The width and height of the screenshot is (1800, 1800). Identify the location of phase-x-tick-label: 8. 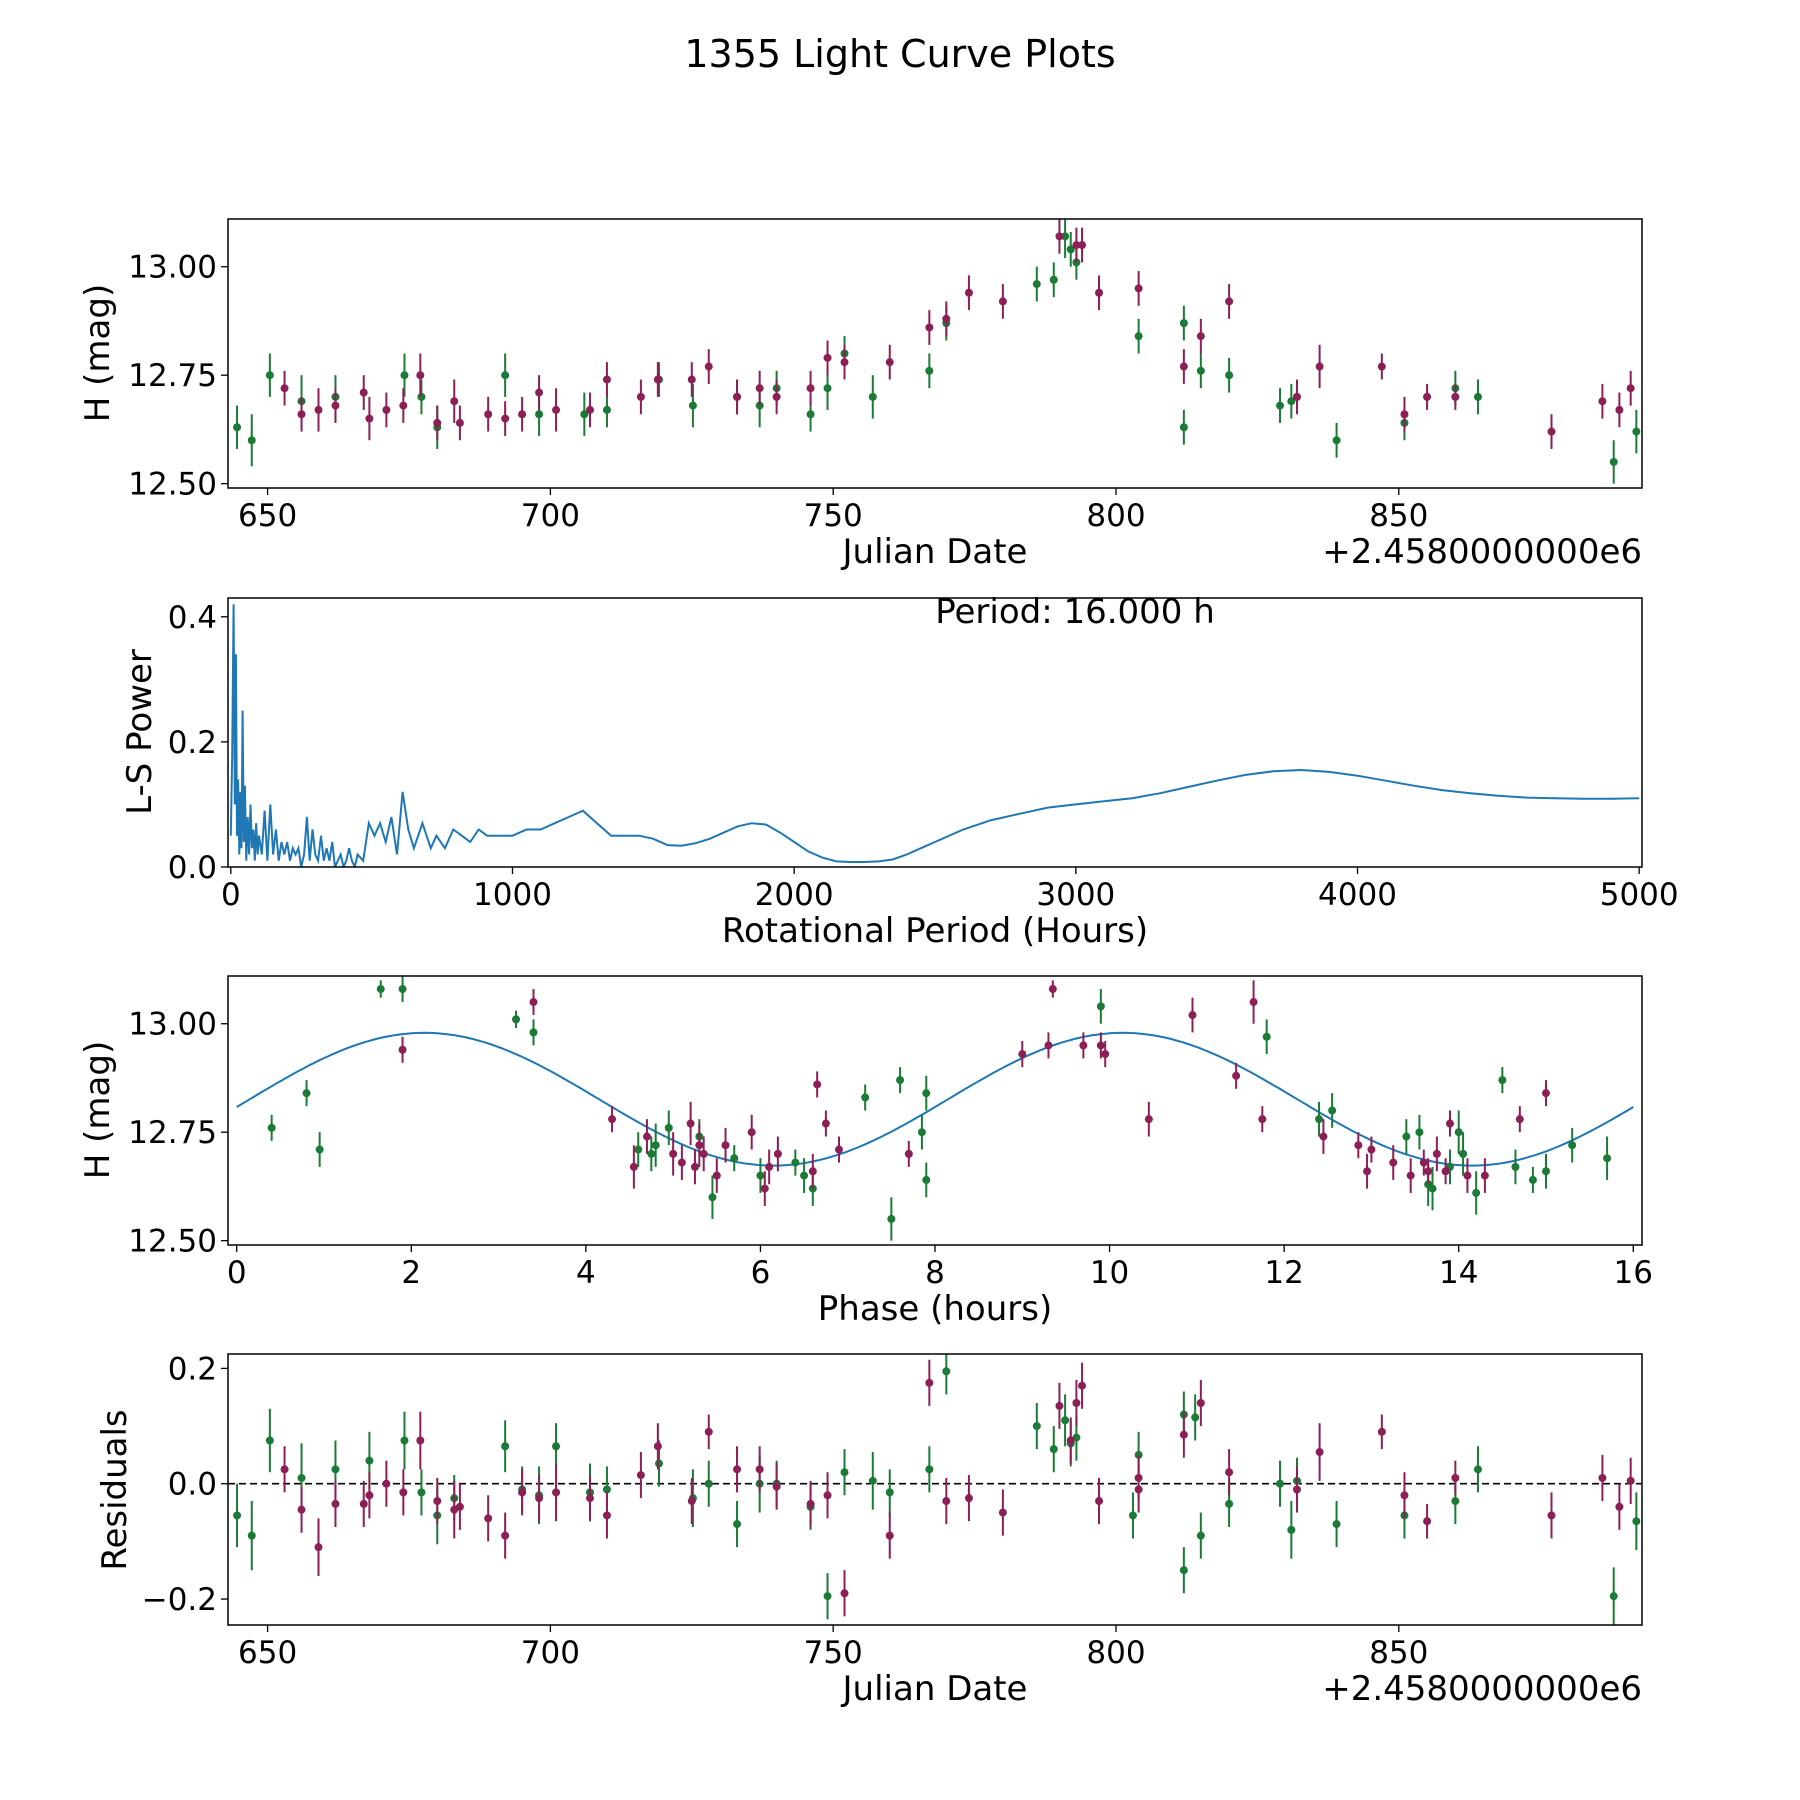
(935, 1273).